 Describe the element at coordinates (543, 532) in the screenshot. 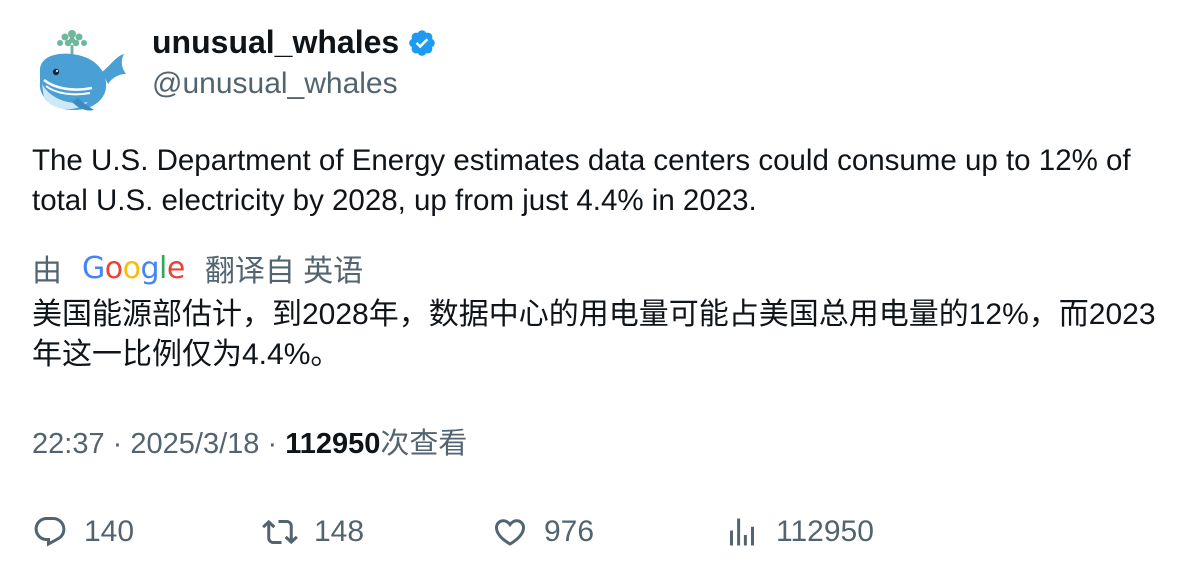

I see `like-button: 976` at that location.